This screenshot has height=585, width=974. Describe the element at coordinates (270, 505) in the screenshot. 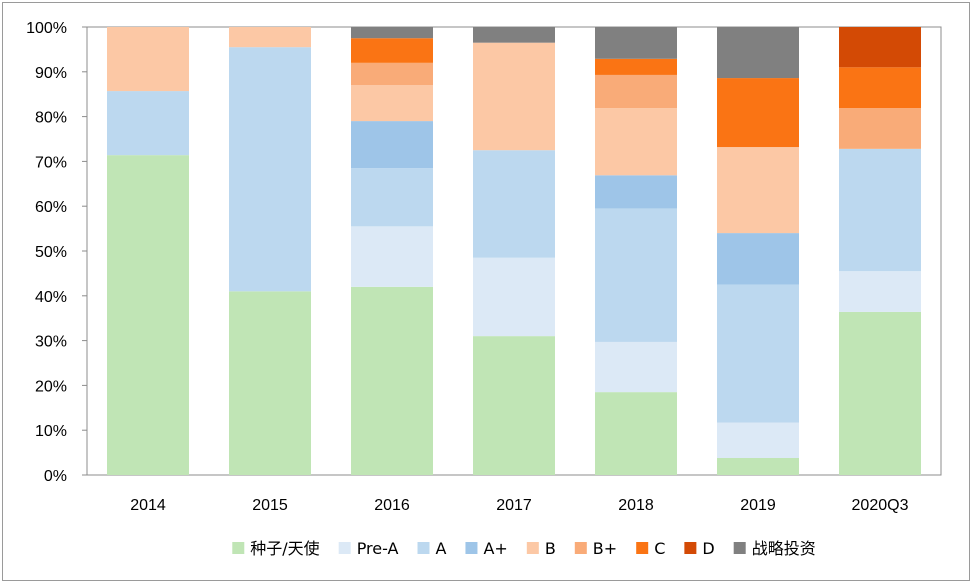

I see `x-tick-label: 2015` at that location.